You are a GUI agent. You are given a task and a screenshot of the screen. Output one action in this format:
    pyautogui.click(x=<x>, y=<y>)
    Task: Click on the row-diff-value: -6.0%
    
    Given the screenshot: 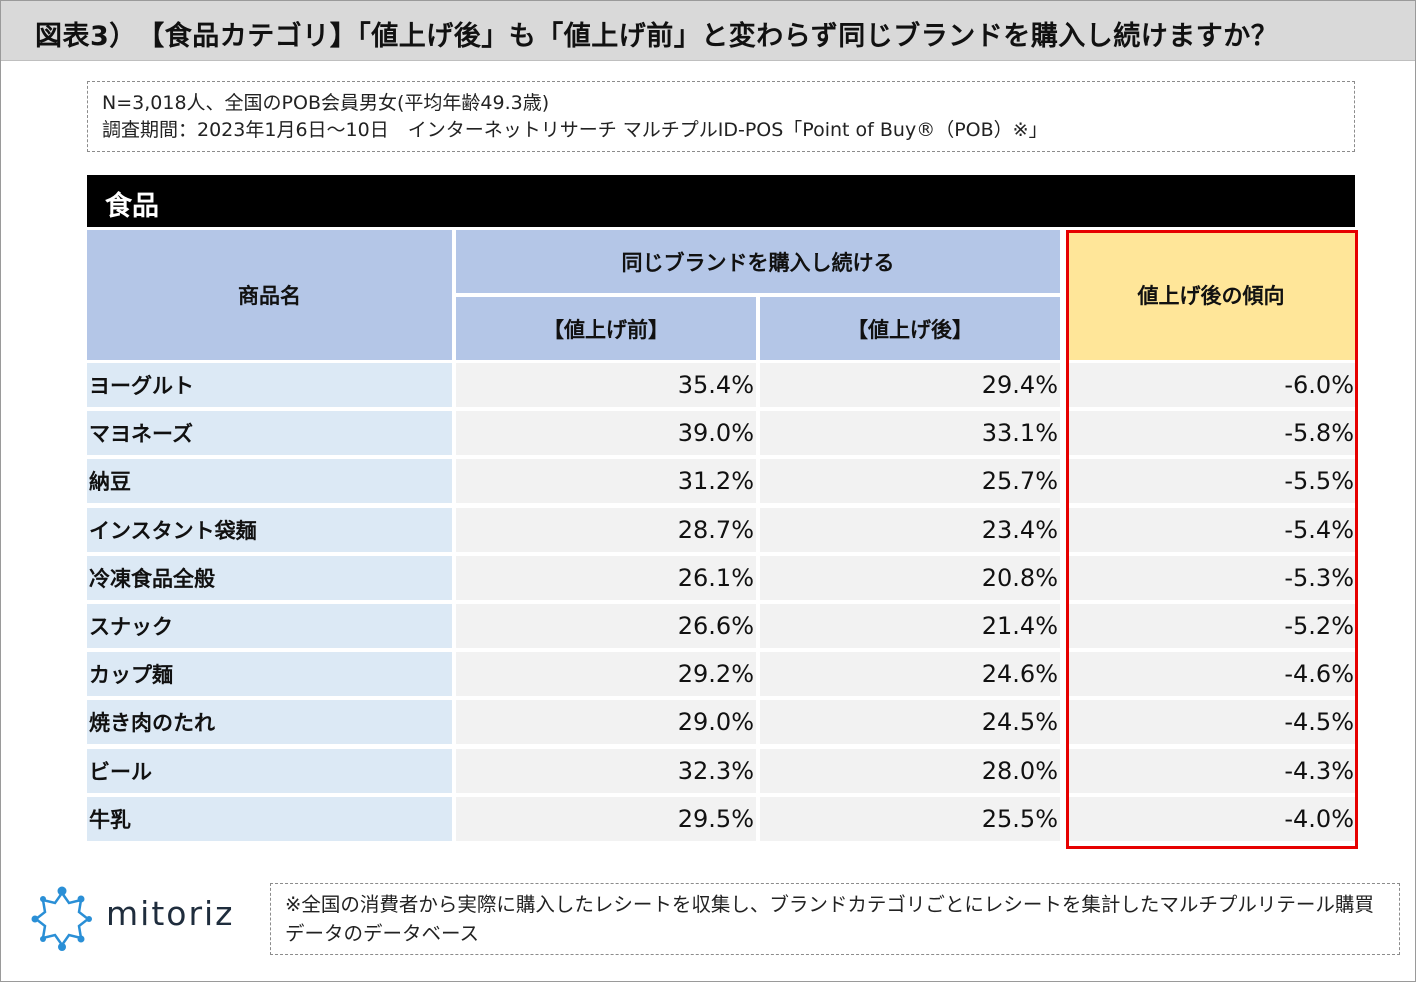 What is the action you would take?
    pyautogui.click(x=1211, y=385)
    